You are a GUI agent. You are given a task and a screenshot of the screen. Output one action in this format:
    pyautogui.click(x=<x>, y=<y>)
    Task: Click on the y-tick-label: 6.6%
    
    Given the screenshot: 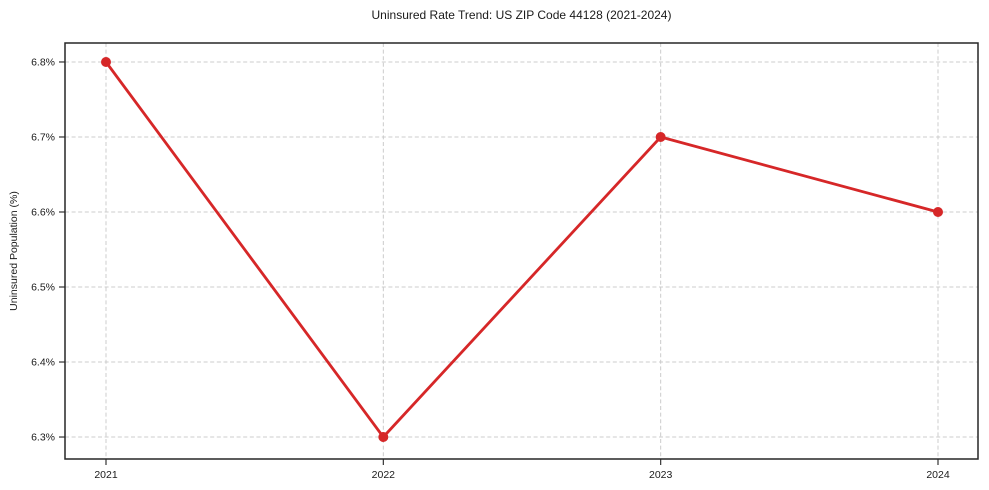 What is the action you would take?
    pyautogui.click(x=43, y=212)
    